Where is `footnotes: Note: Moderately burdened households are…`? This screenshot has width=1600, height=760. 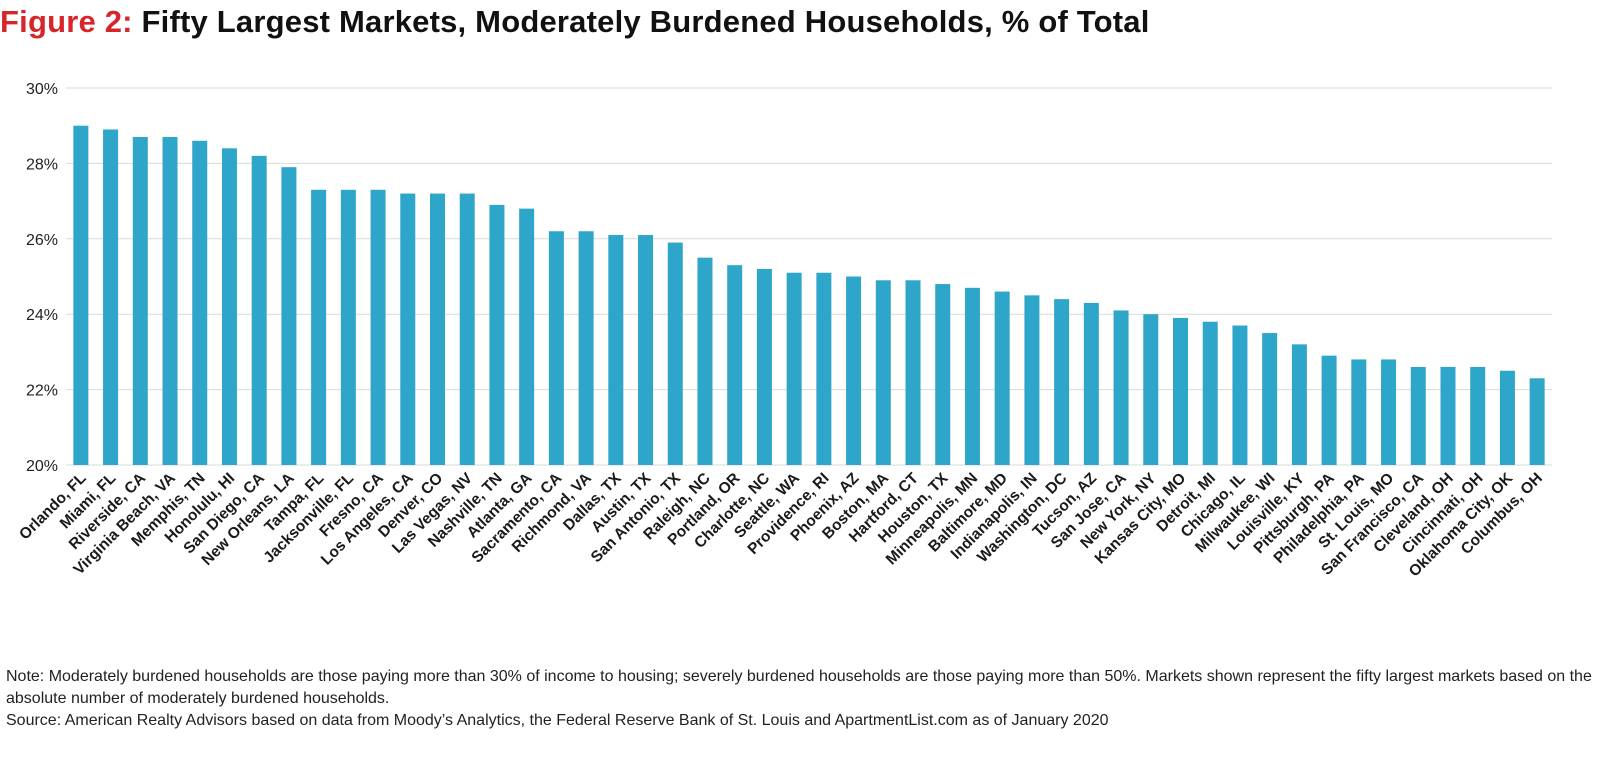 footnotes: Note: Moderately burdened households are… is located at coordinates (801, 699).